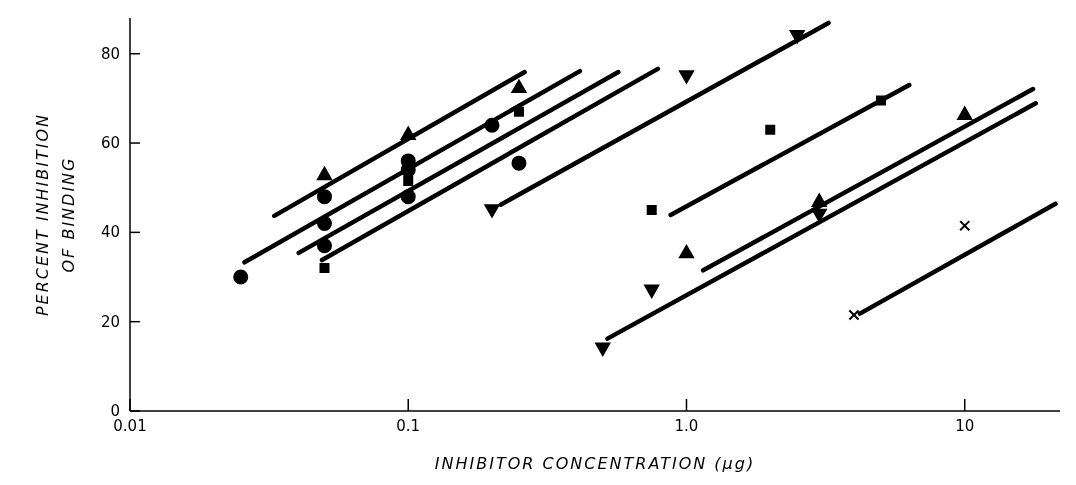  I want to click on y-tick-label: 80, so click(110, 53).